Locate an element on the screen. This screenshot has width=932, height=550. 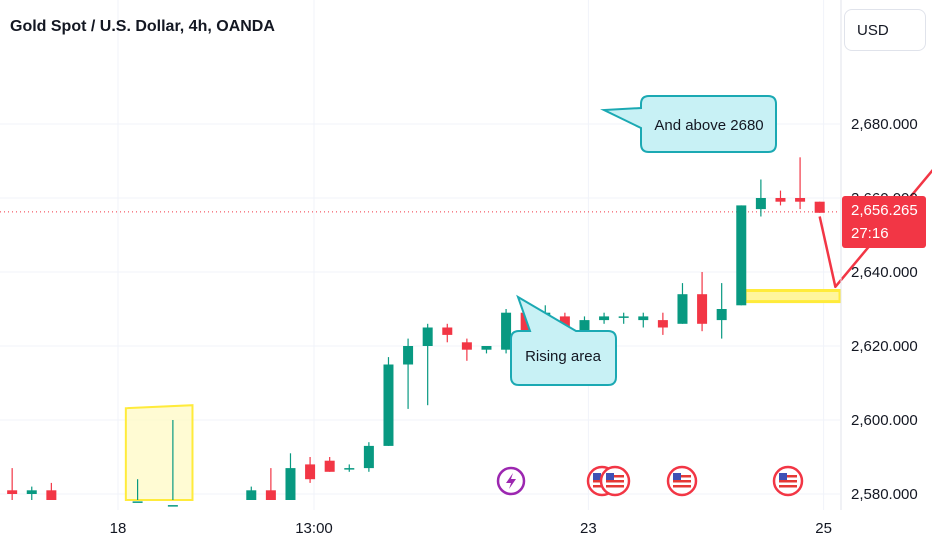
x-tick-label: 25 is located at coordinates (823, 528).